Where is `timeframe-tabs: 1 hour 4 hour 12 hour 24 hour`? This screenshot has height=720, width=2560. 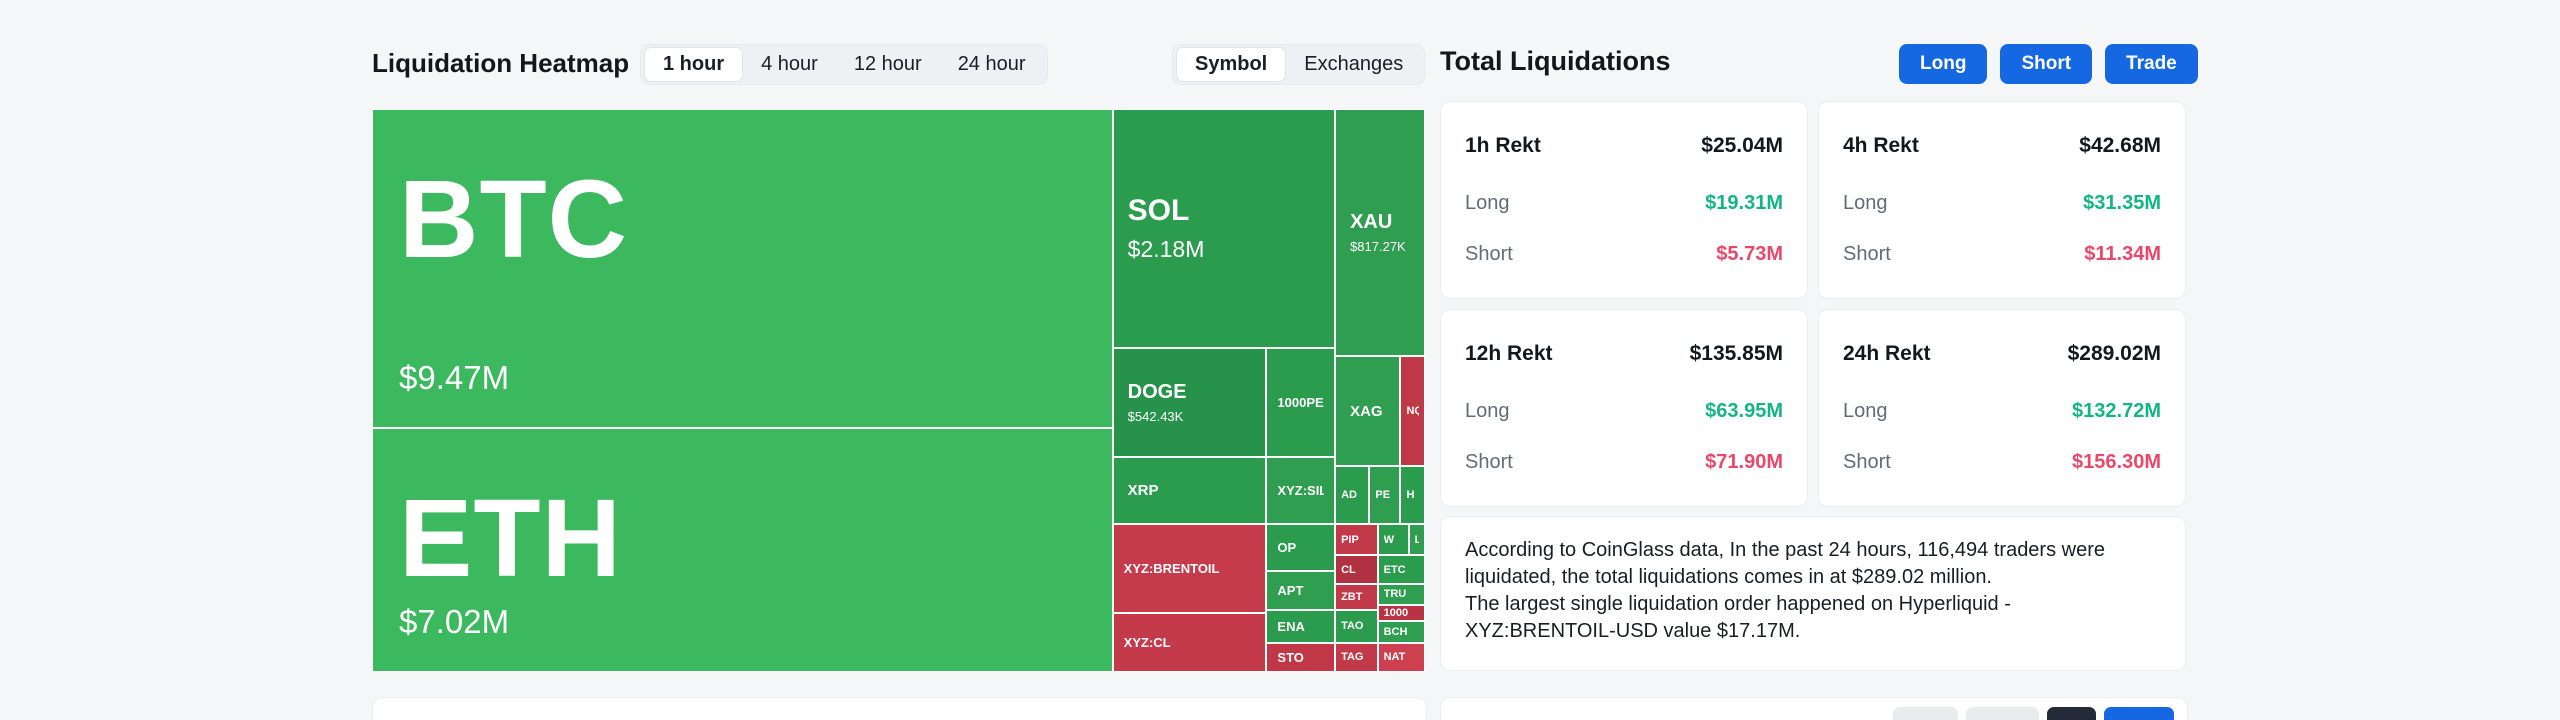
timeframe-tabs: 1 hour 4 hour 12 hour 24 hour is located at coordinates (844, 64).